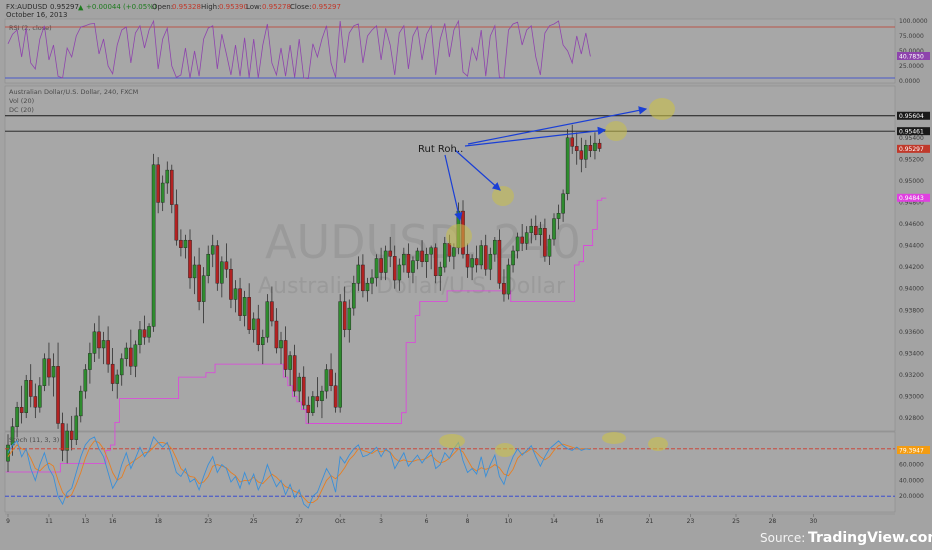 Image resolution: width=932 pixels, height=550 pixels. What do you see at coordinates (73, 92) in the screenshot?
I see `price-panel-title: Australian Dollar/U.S. Dollar, 240, FXCM` at bounding box center [73, 92].